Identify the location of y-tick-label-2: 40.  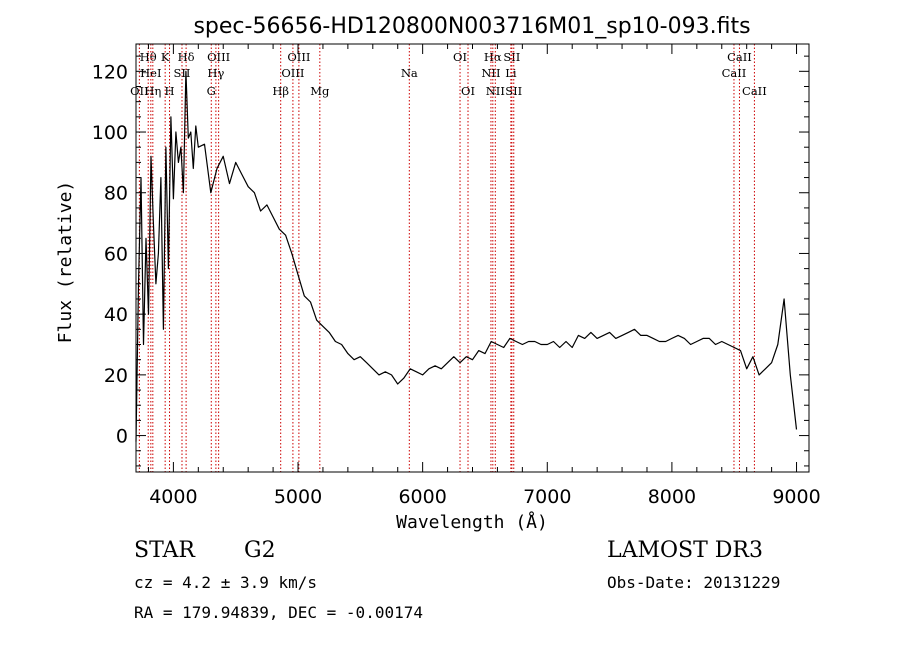
(116, 315).